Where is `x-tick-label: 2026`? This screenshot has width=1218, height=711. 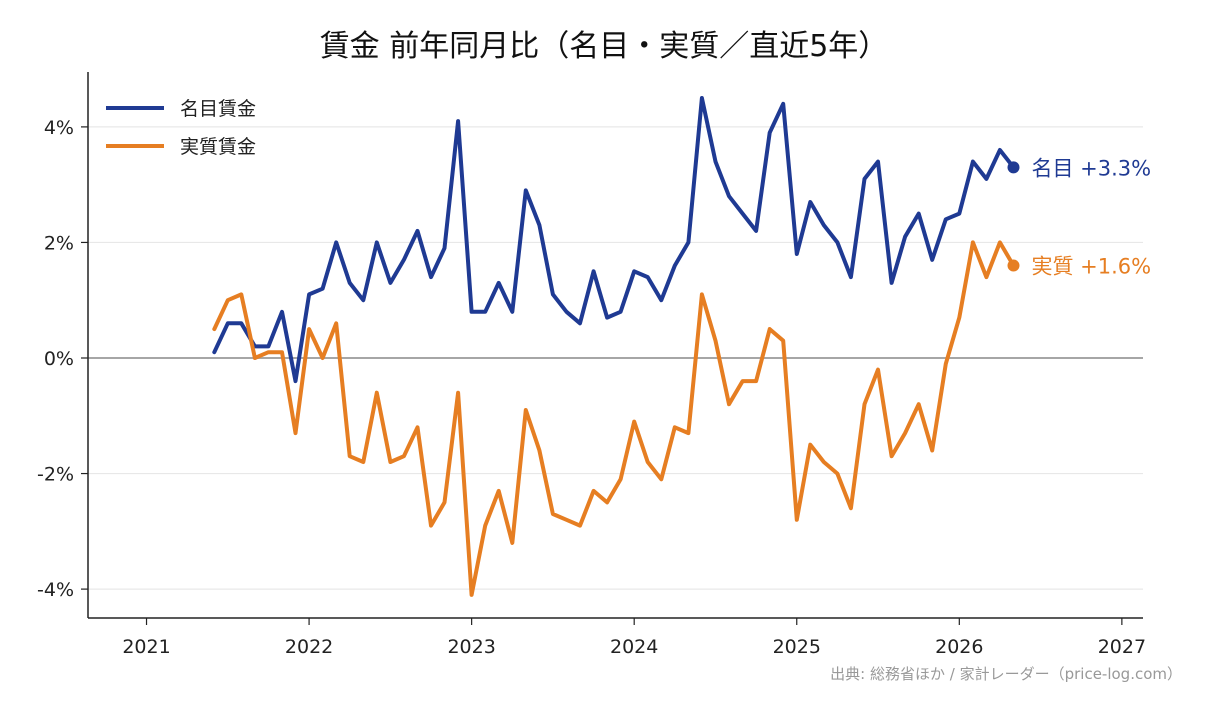
x-tick-label: 2026 is located at coordinates (959, 647).